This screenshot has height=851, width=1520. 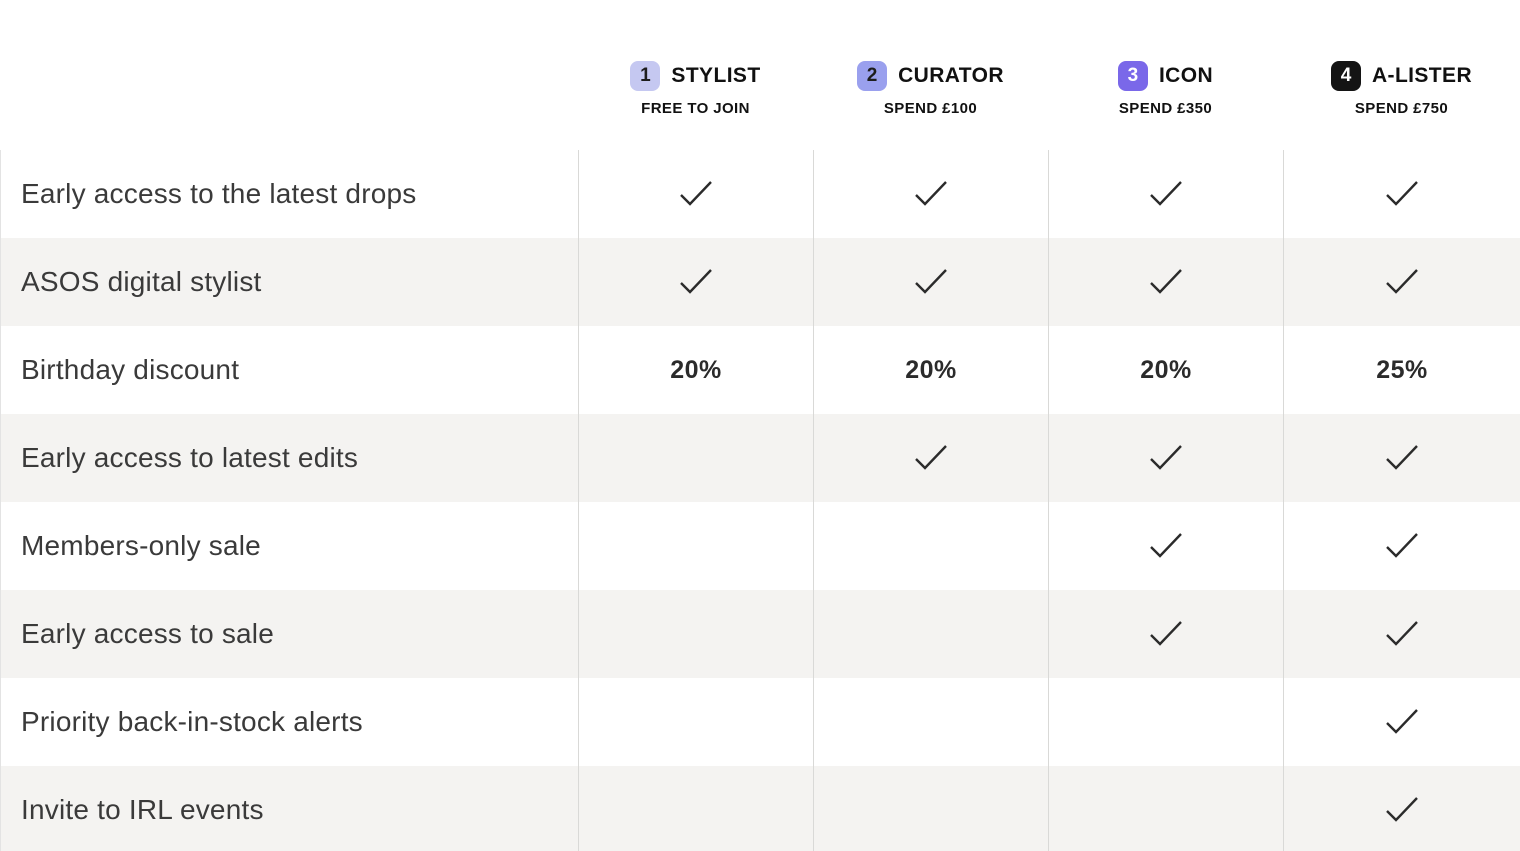 I want to click on benefit-label: Early access to the latest drops, so click(x=219, y=193).